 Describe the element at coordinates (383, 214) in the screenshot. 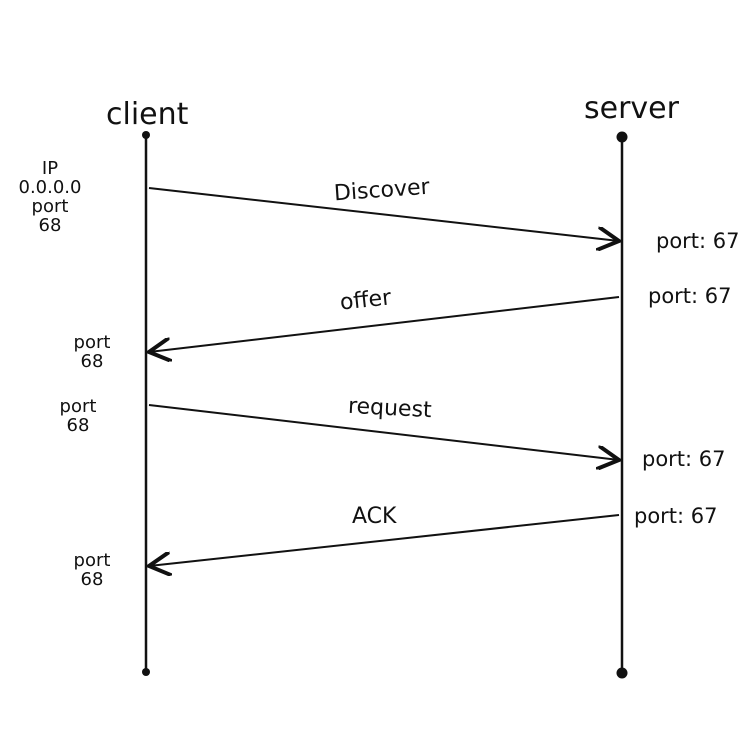

I see `discover-arrow` at that location.